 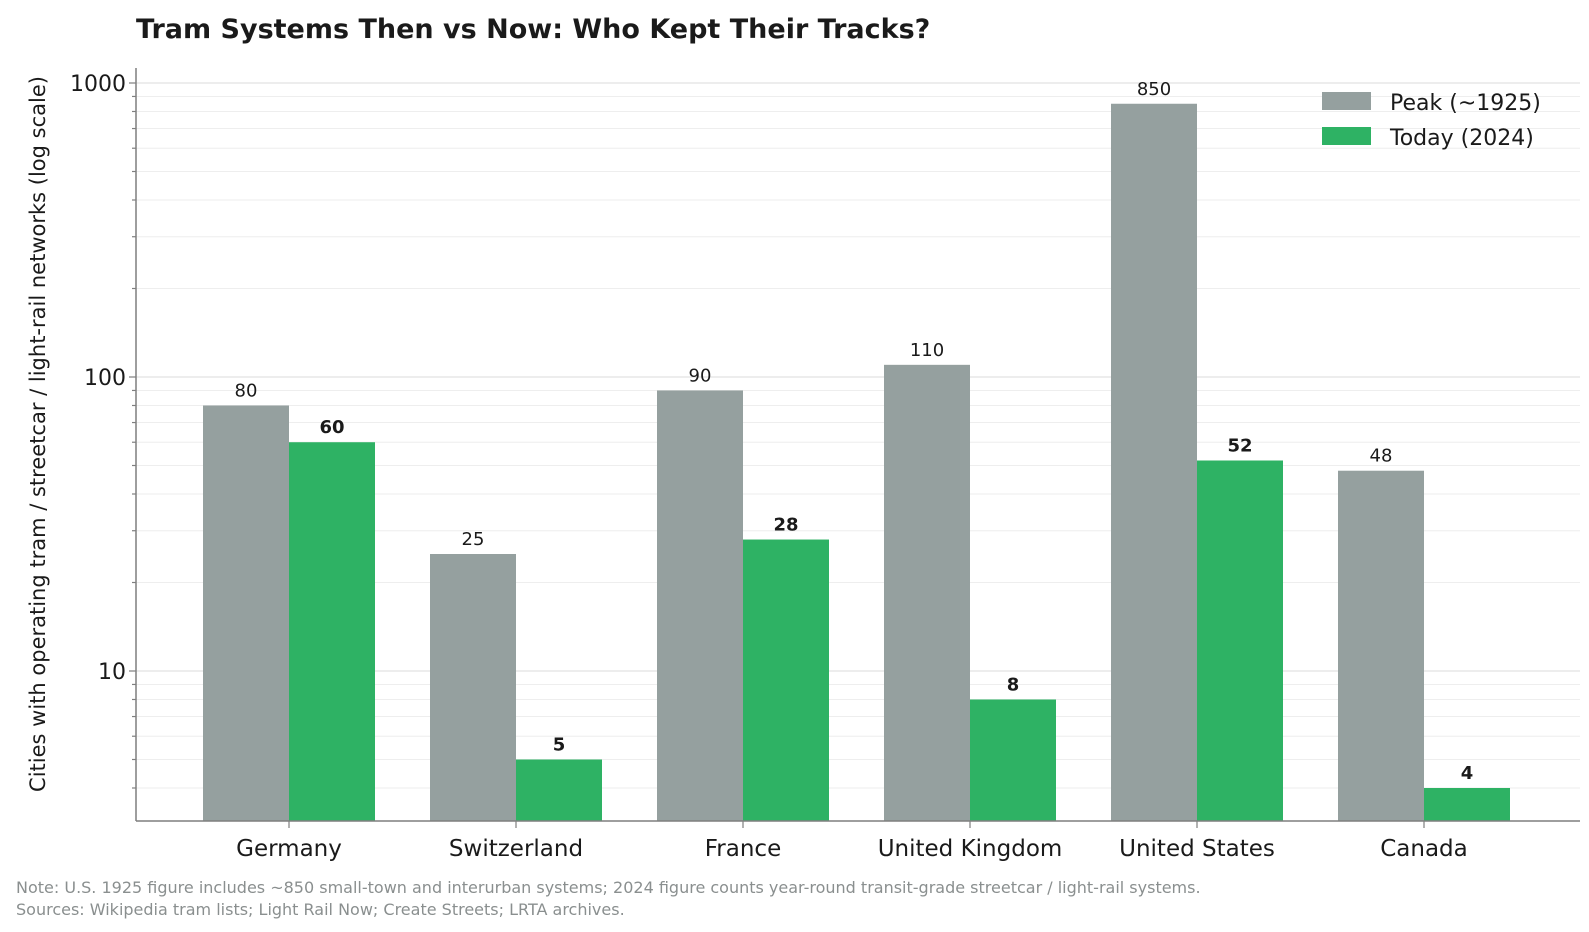 What do you see at coordinates (516, 849) in the screenshot?
I see `x-tick-label: Switzerland` at bounding box center [516, 849].